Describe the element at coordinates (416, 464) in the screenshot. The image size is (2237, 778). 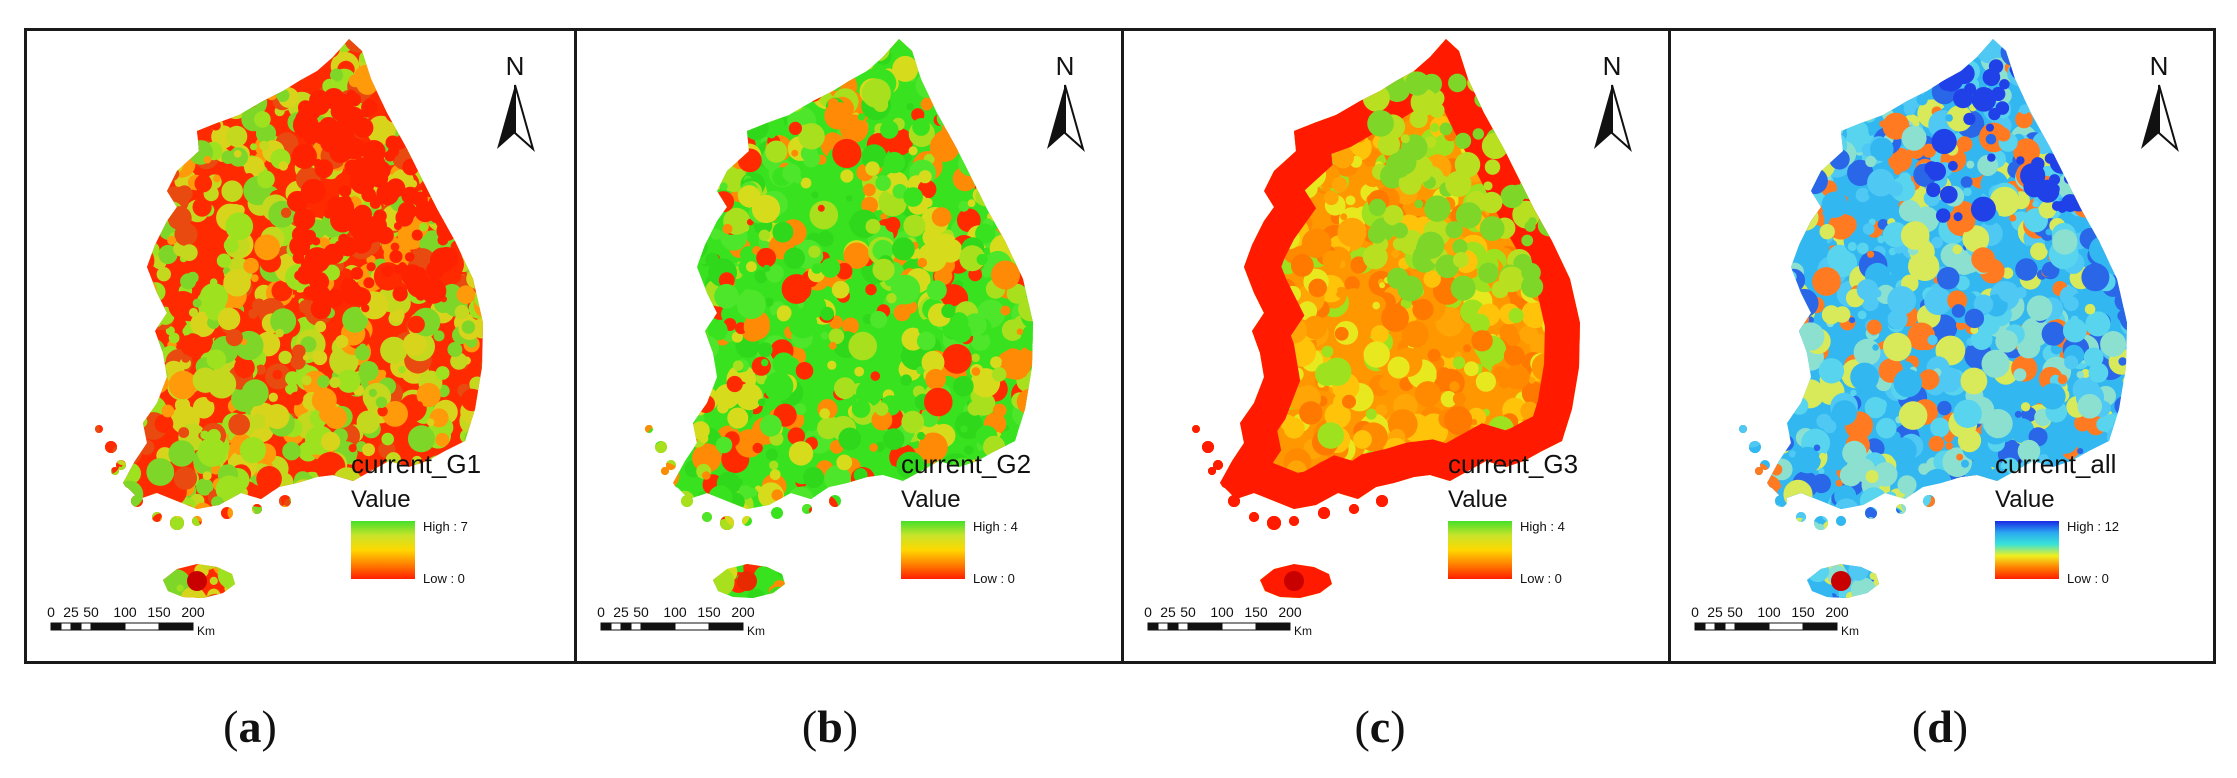
I see `layer-name: current_G1` at that location.